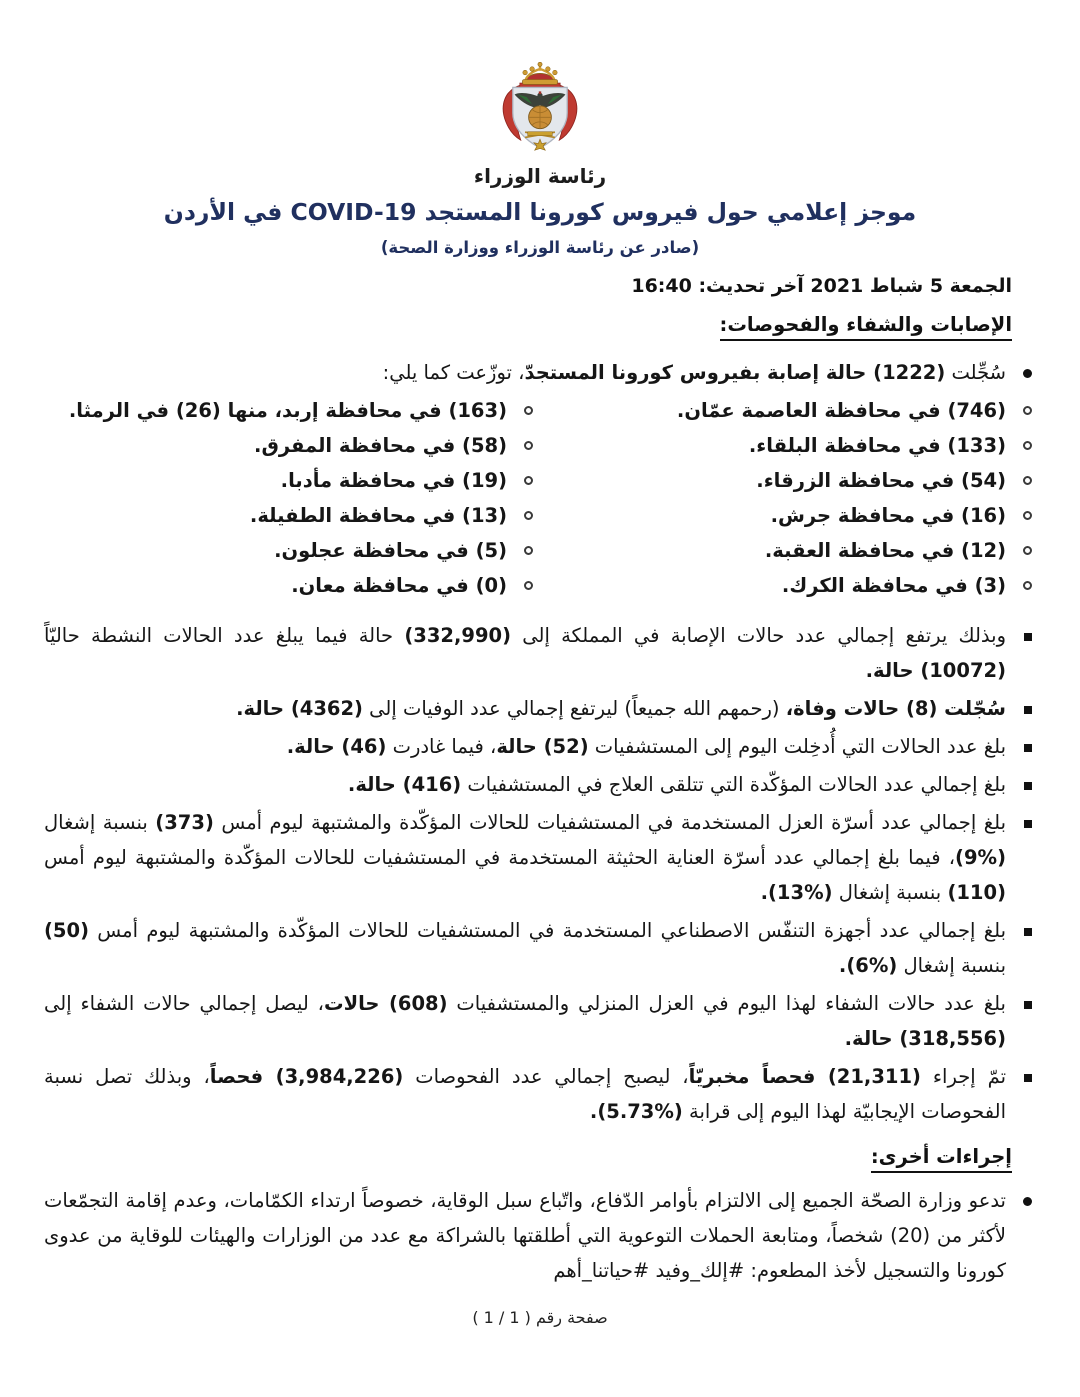  What do you see at coordinates (290, 551) in the screenshot?
I see `governorate-case-item: (5) في محافظة عجلون.` at bounding box center [290, 551].